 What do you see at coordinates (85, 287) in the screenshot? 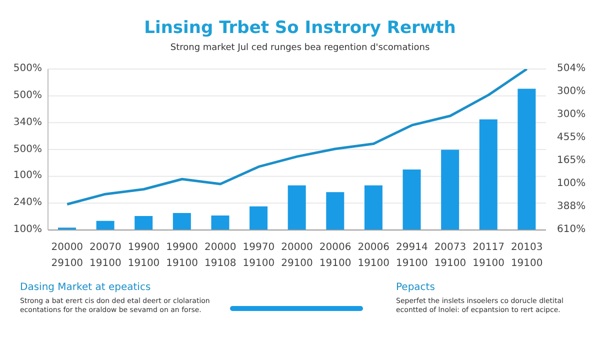
I see `text: Dasing Market at epeatics` at bounding box center [85, 287].